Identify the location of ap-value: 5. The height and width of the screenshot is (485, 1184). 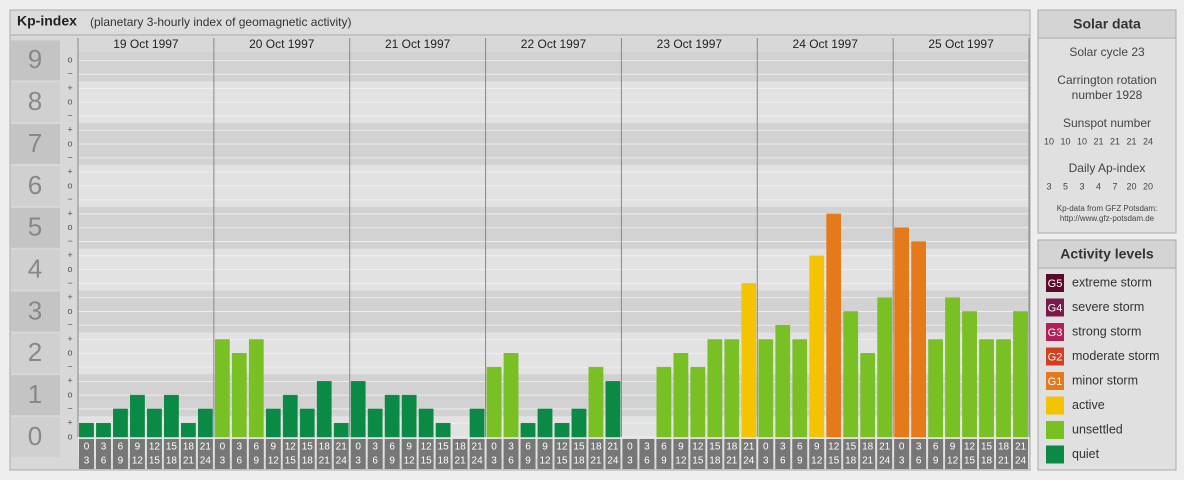
(1065, 186).